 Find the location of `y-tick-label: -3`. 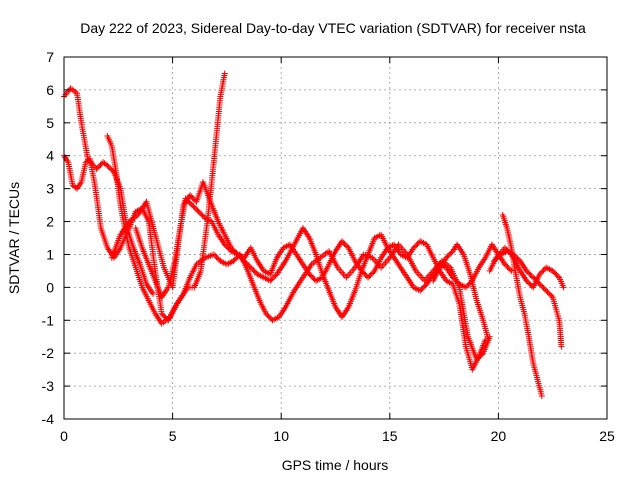

y-tick-label: -3 is located at coordinates (48, 386).